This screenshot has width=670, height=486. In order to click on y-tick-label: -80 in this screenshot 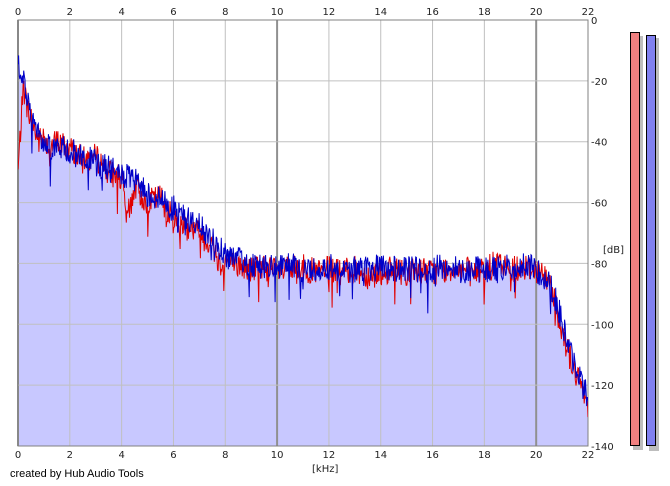, I will do `click(599, 264)`.